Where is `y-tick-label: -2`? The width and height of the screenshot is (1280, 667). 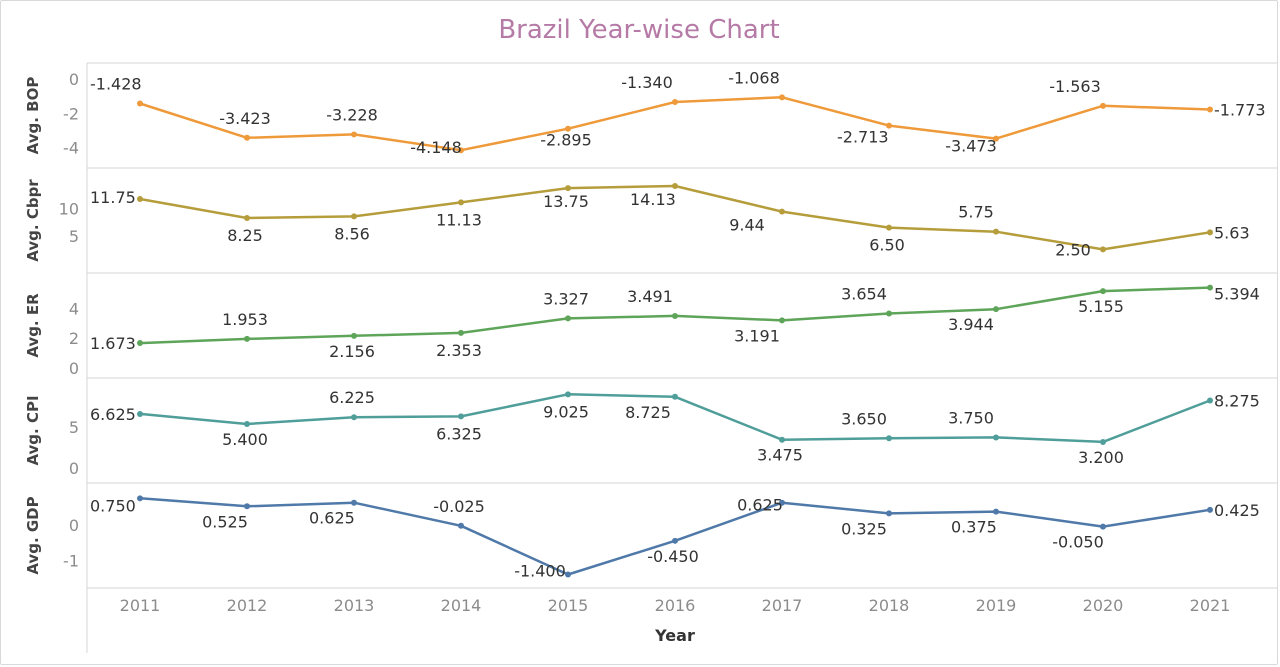
y-tick-label: -2 is located at coordinates (71, 113).